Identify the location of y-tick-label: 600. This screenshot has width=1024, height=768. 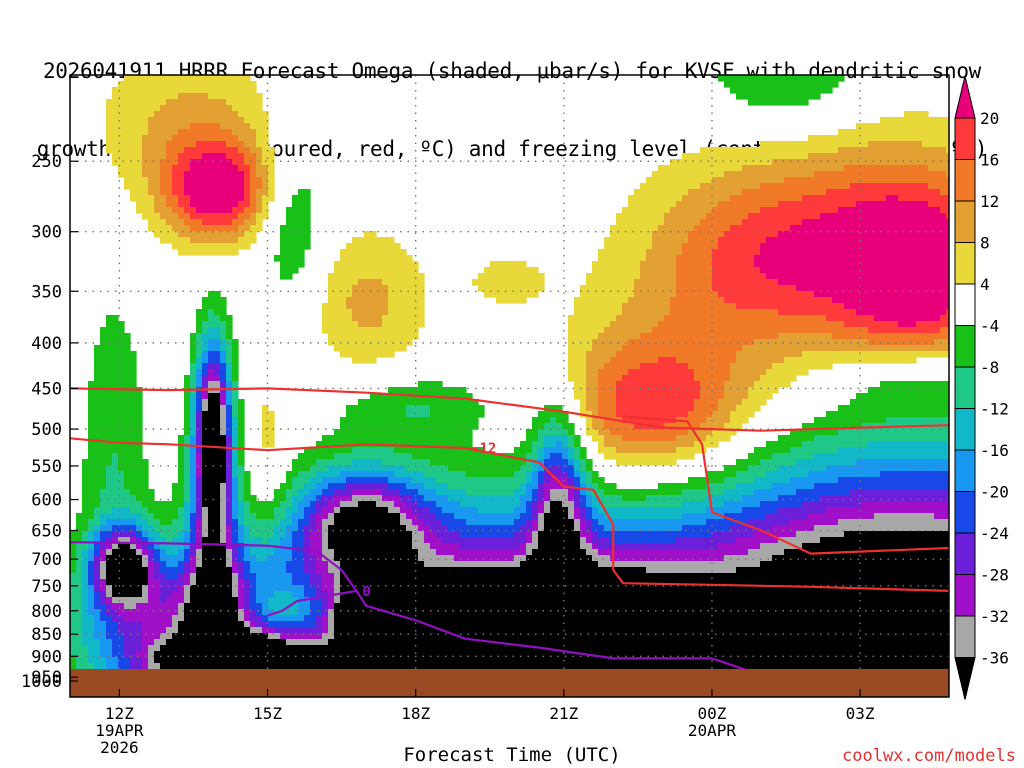
(46, 501).